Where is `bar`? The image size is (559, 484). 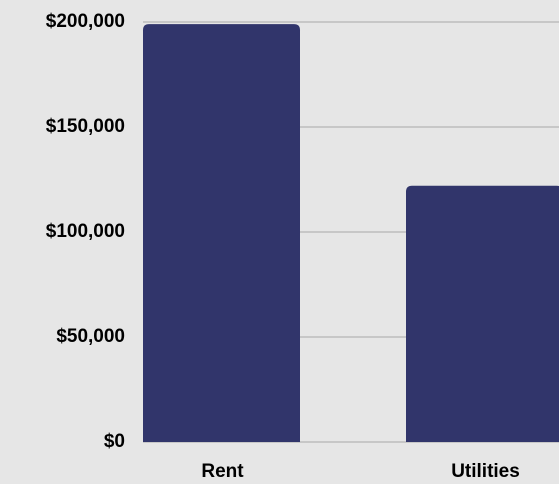
bar is located at coordinates (482, 313).